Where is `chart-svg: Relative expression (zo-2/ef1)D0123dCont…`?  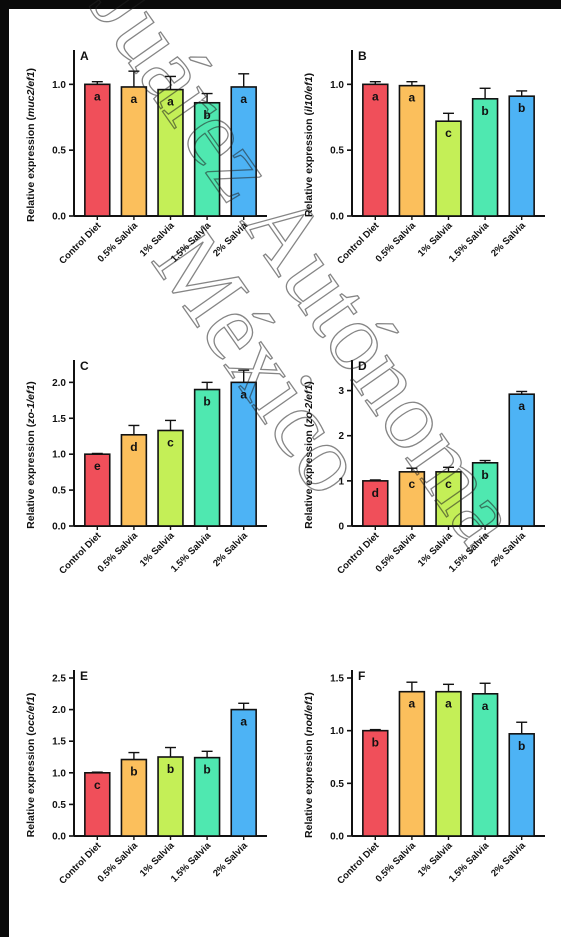 chart-svg: Relative expression (zo-2/ef1)D0123dCont… is located at coordinates (424, 468).